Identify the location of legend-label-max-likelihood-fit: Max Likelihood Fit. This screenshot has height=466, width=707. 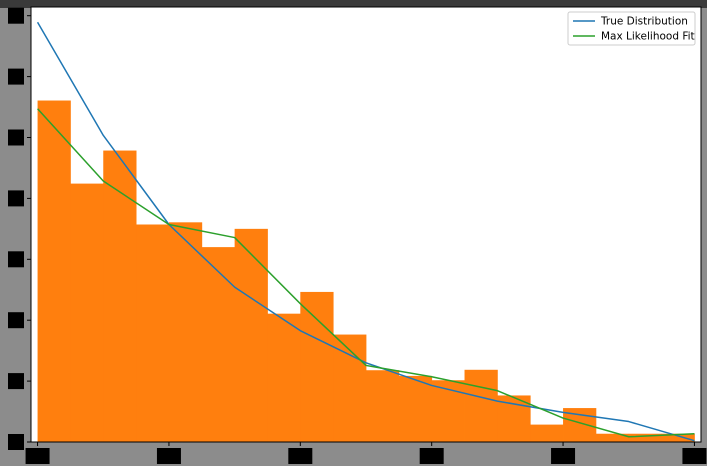
(648, 37).